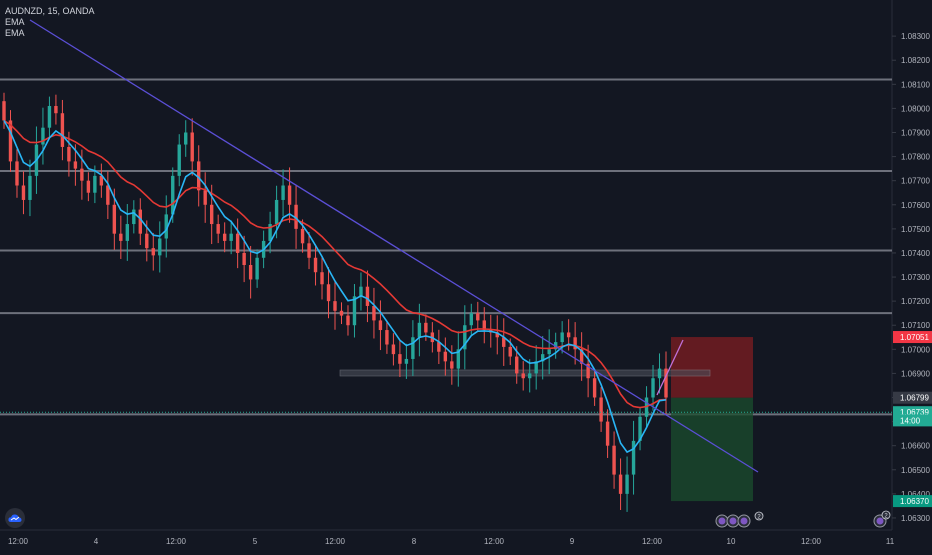  I want to click on y-tick-label: 1.06600, so click(915, 446).